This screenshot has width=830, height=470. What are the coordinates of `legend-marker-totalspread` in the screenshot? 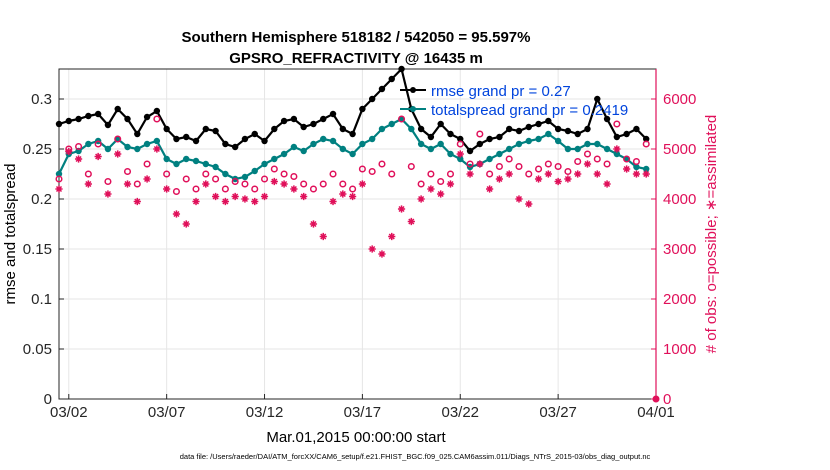 It's located at (413, 109).